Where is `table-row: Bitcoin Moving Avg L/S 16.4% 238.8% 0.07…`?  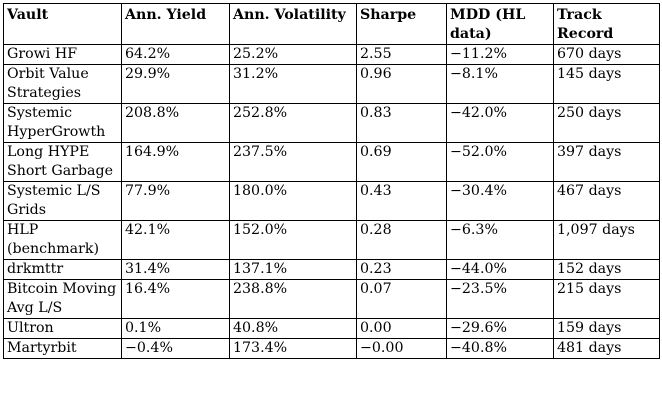 table-row: Bitcoin Moving Avg L/S 16.4% 238.8% 0.07… is located at coordinates (331, 299).